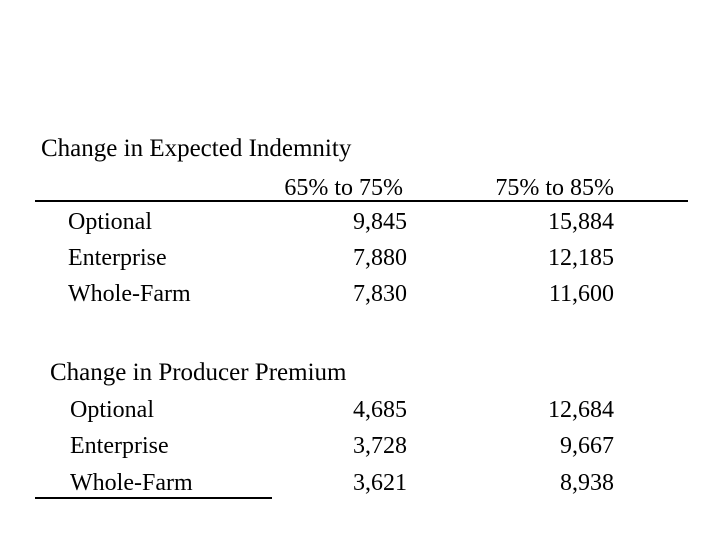 The image size is (720, 540). Describe the element at coordinates (554, 188) in the screenshot. I see `column-header-75-85: 75% to 85%` at that location.